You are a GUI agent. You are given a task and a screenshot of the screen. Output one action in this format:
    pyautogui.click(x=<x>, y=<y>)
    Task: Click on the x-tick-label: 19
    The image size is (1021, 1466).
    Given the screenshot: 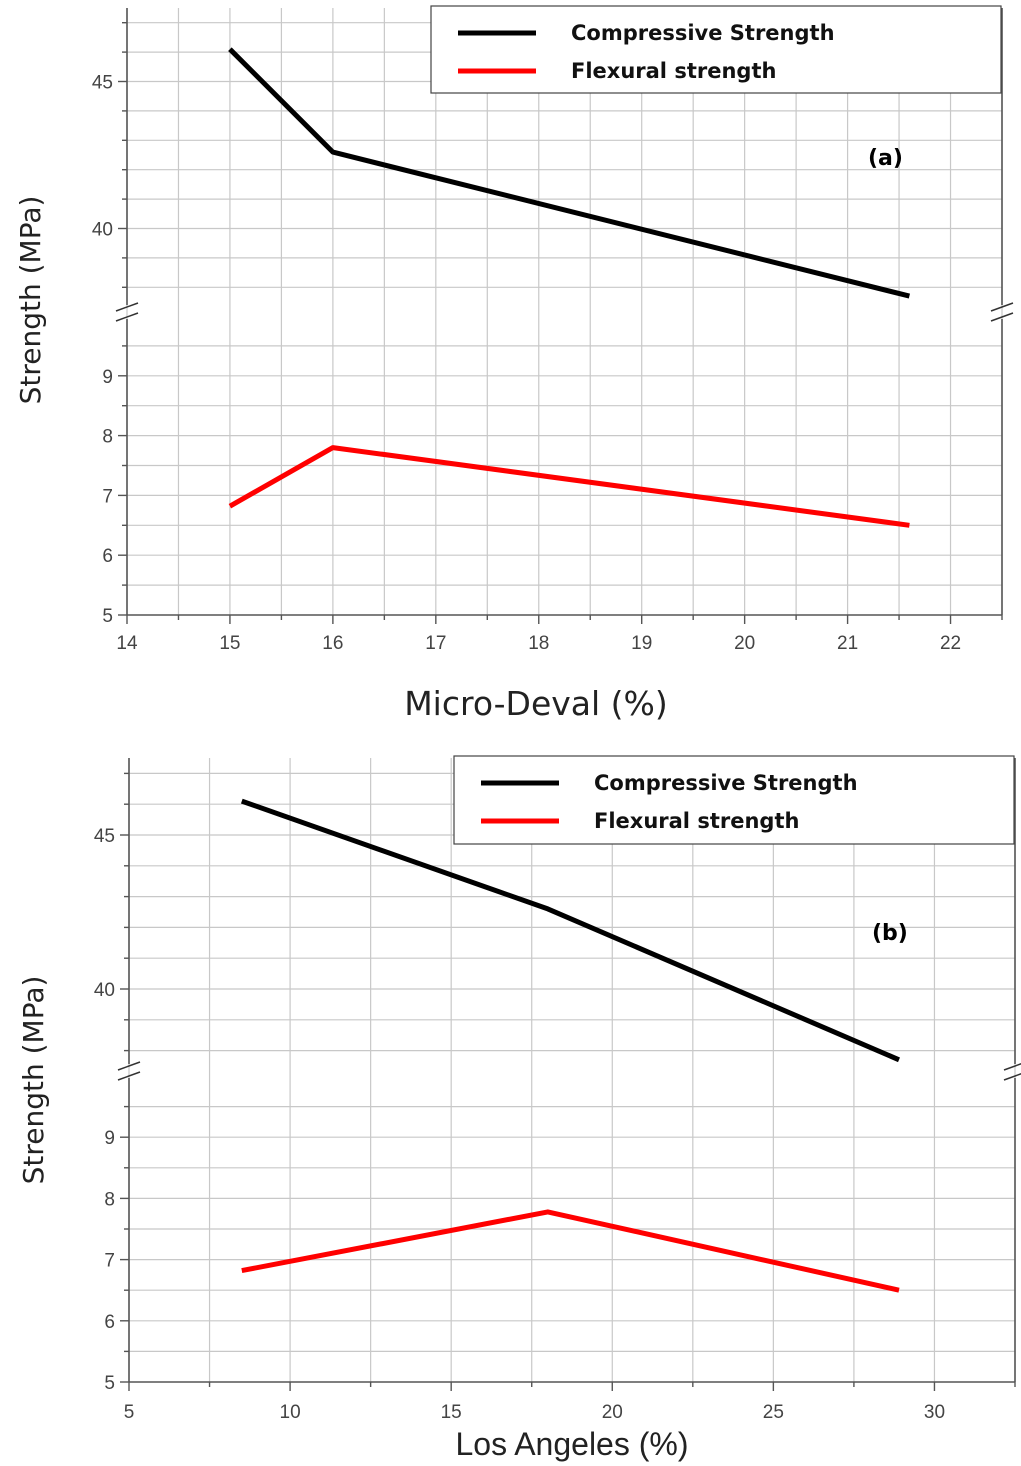 What is the action you would take?
    pyautogui.click(x=641, y=643)
    